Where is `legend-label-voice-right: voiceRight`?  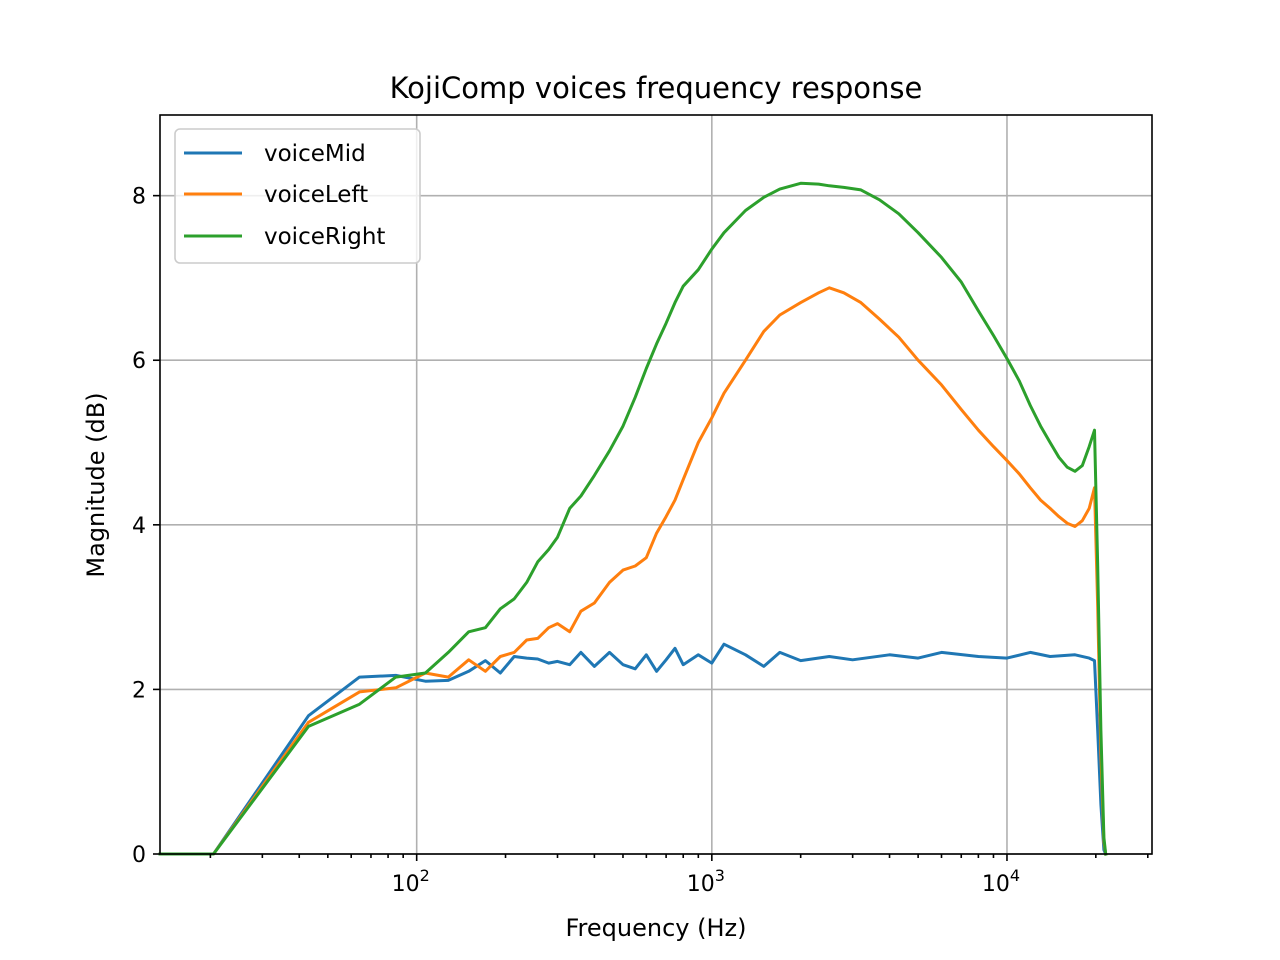 legend-label-voice-right: voiceRight is located at coordinates (324, 237).